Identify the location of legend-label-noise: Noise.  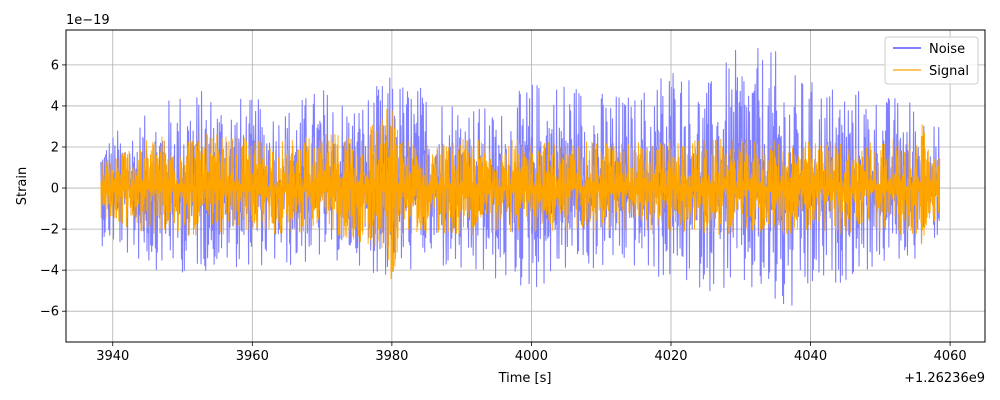
(947, 49).